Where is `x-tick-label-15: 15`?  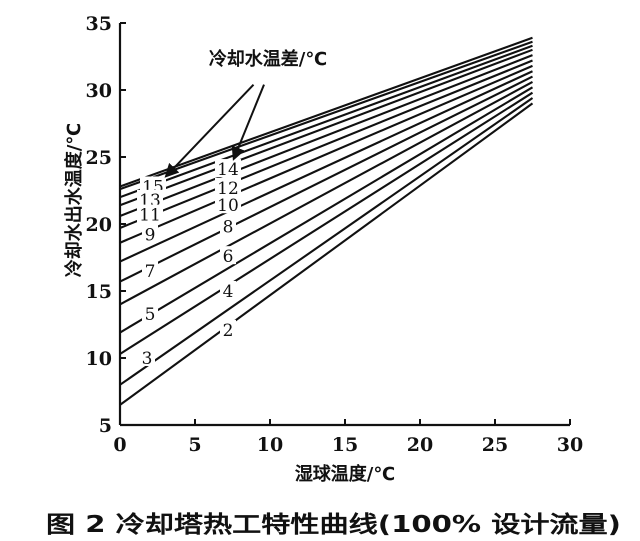 x-tick-label-15: 15 is located at coordinates (345, 445).